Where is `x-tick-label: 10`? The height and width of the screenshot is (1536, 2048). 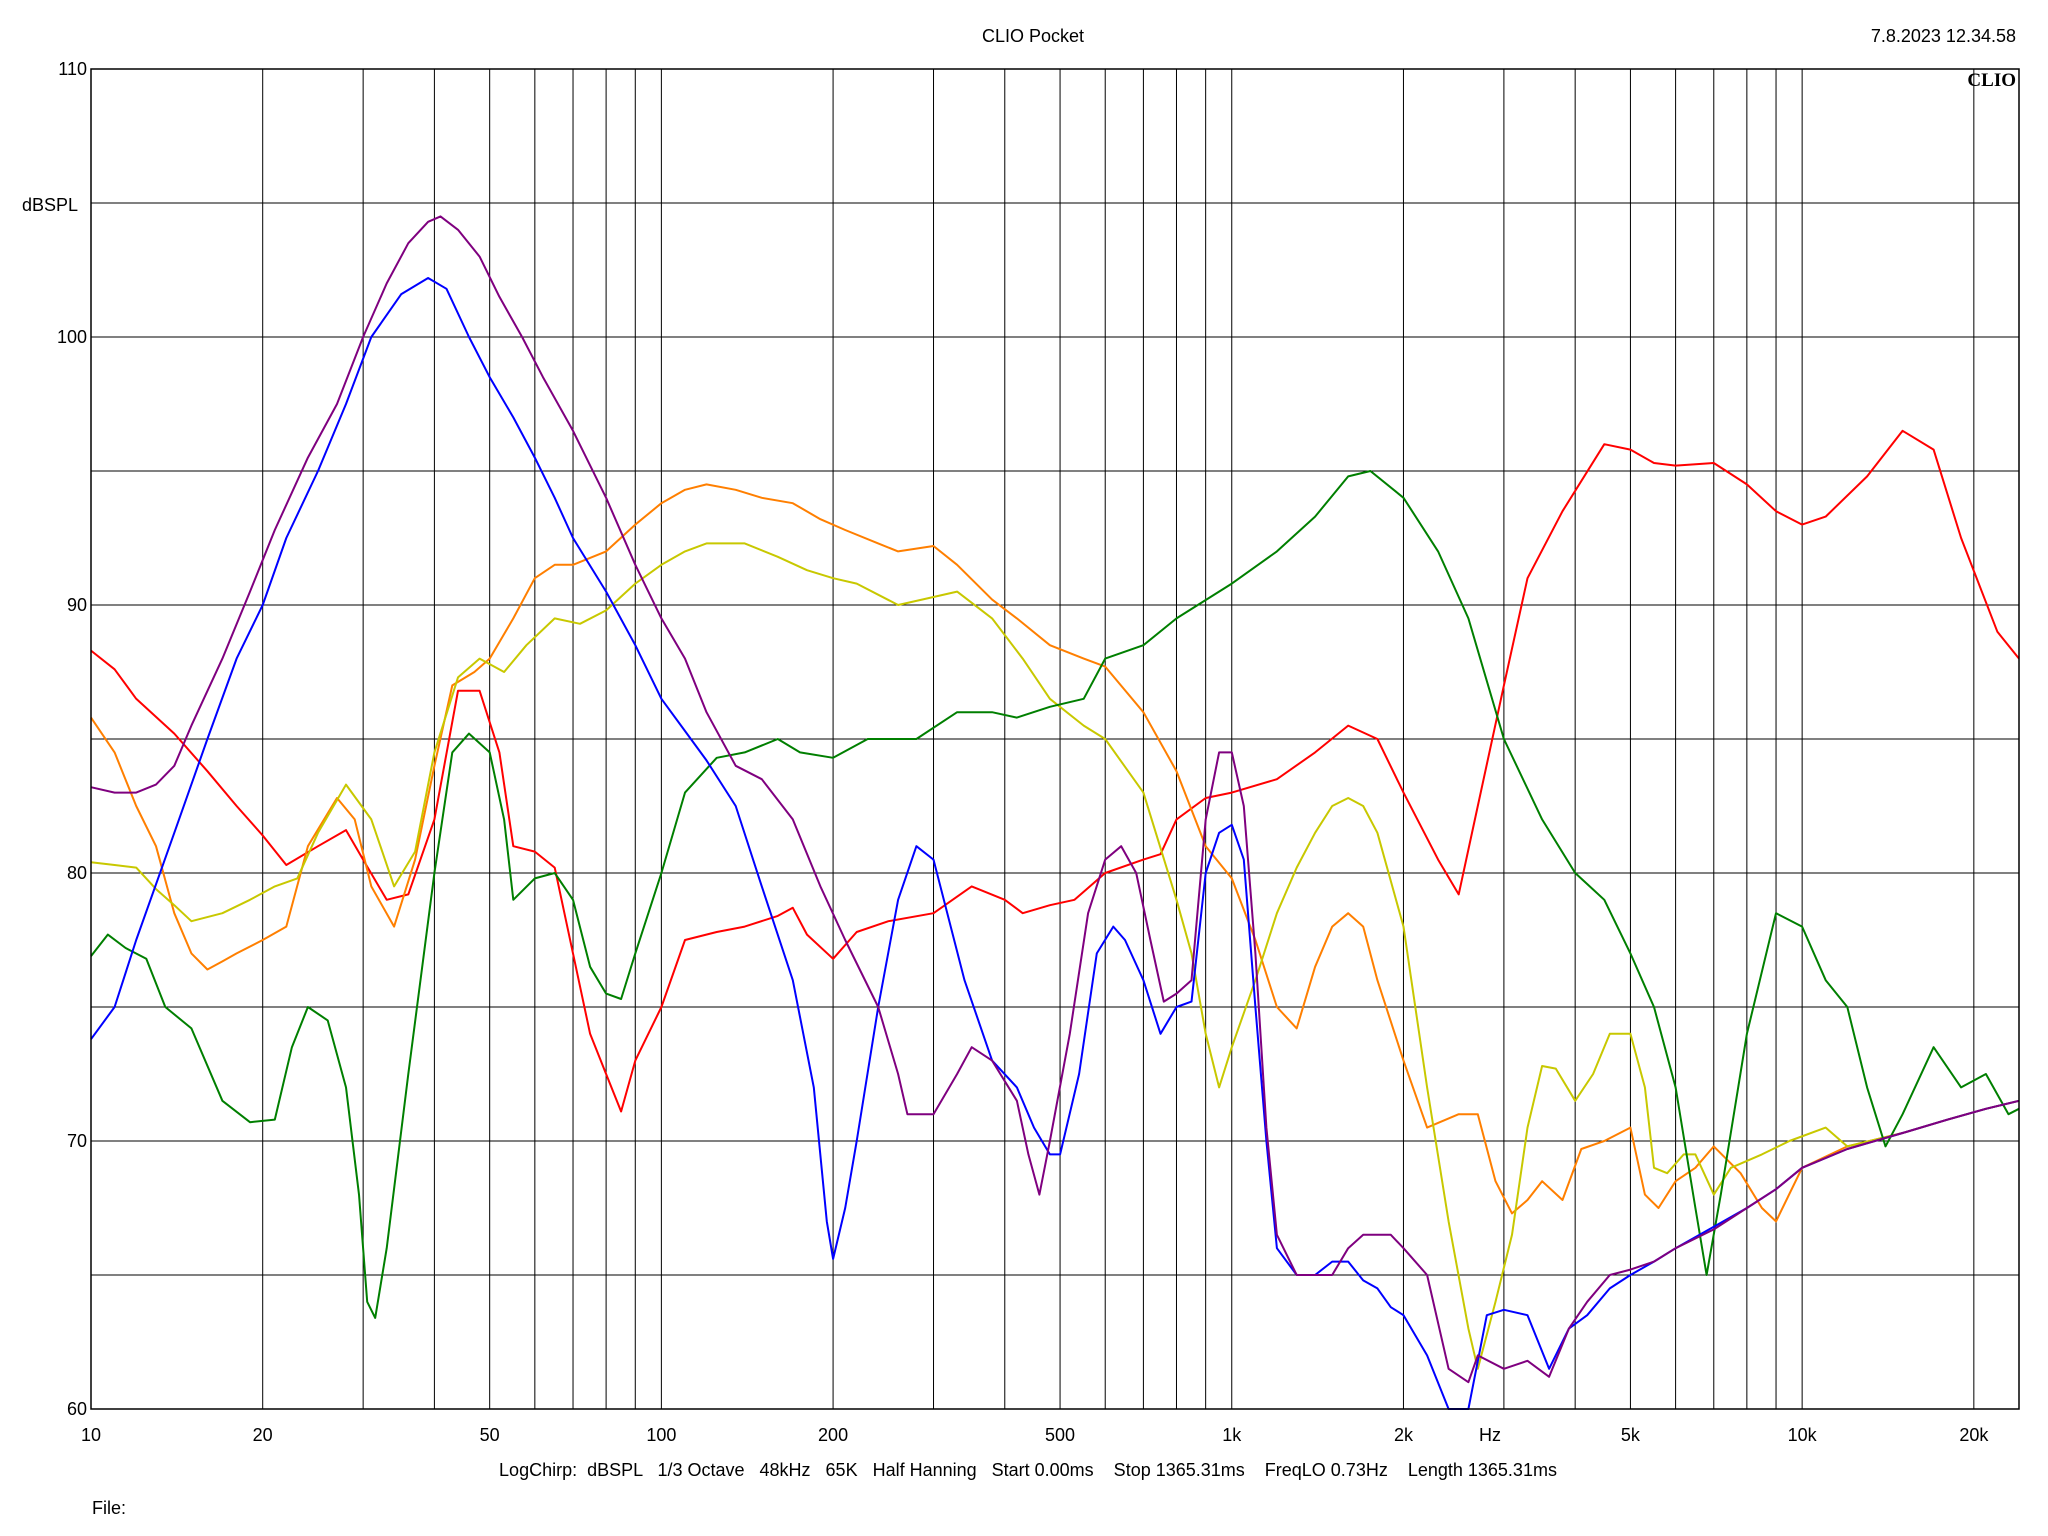 x-tick-label: 10 is located at coordinates (91, 1435).